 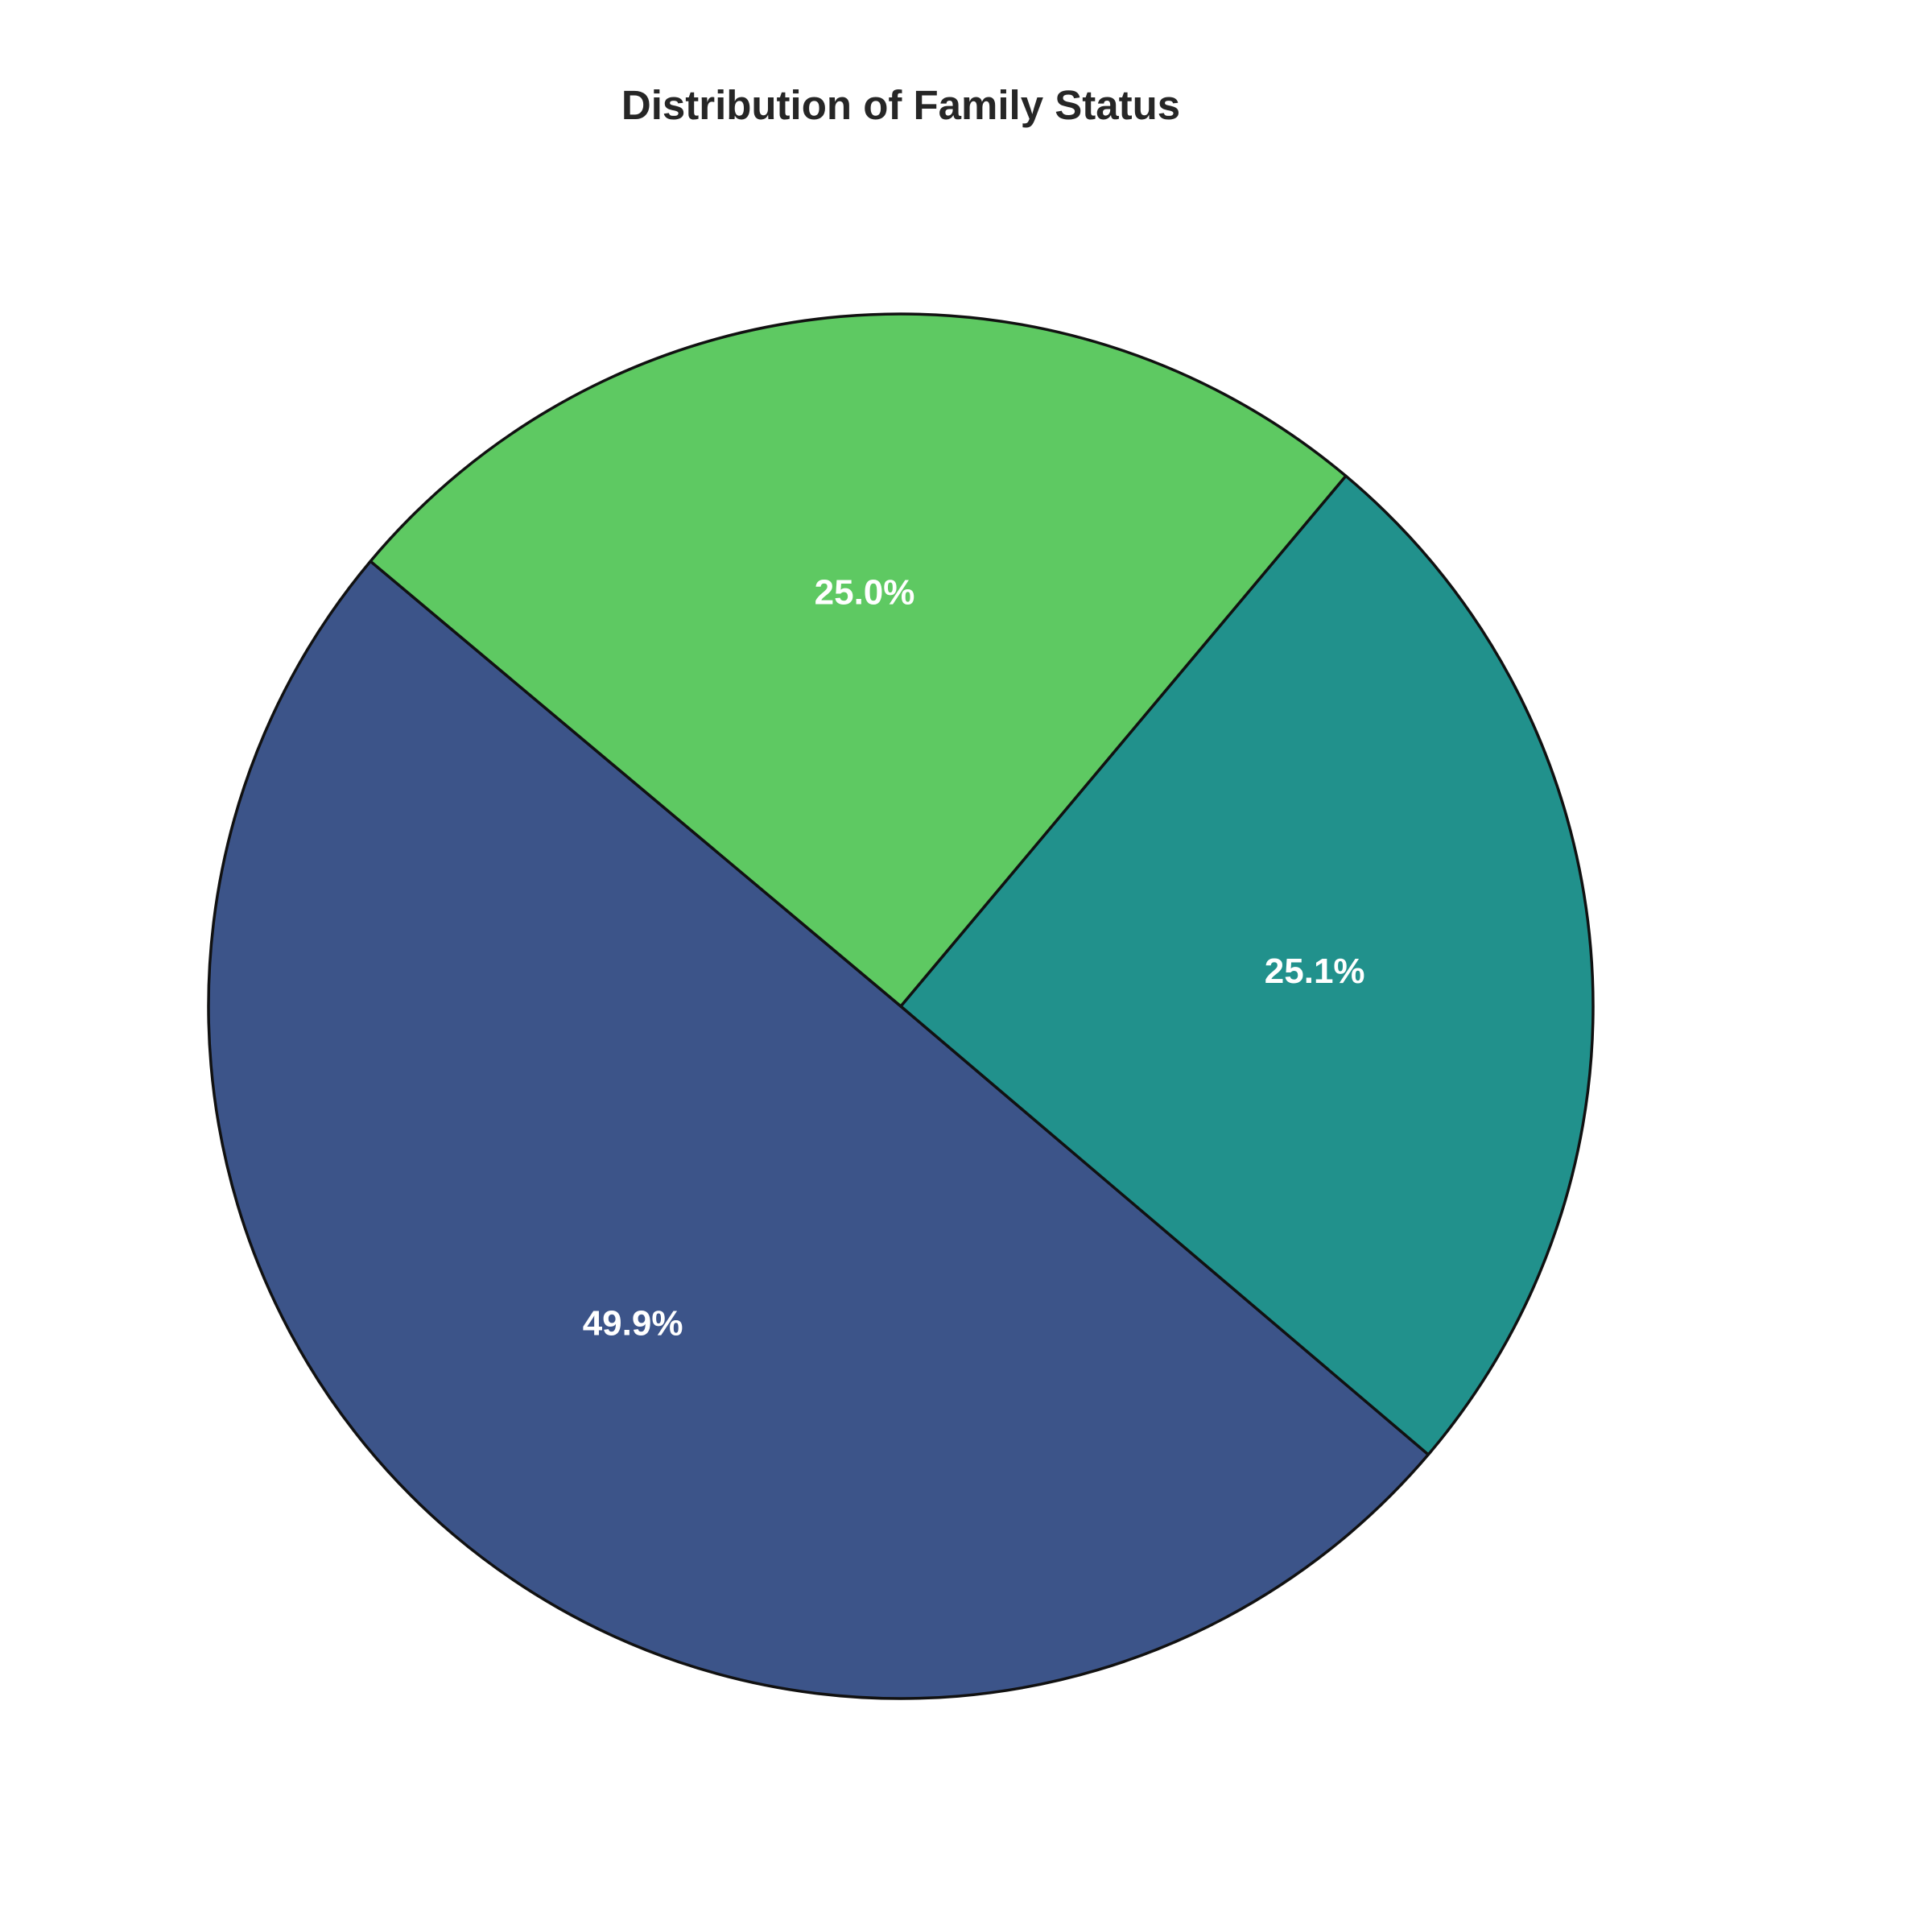 I want to click on chart-title: Distribution of Family Status, so click(x=900, y=105).